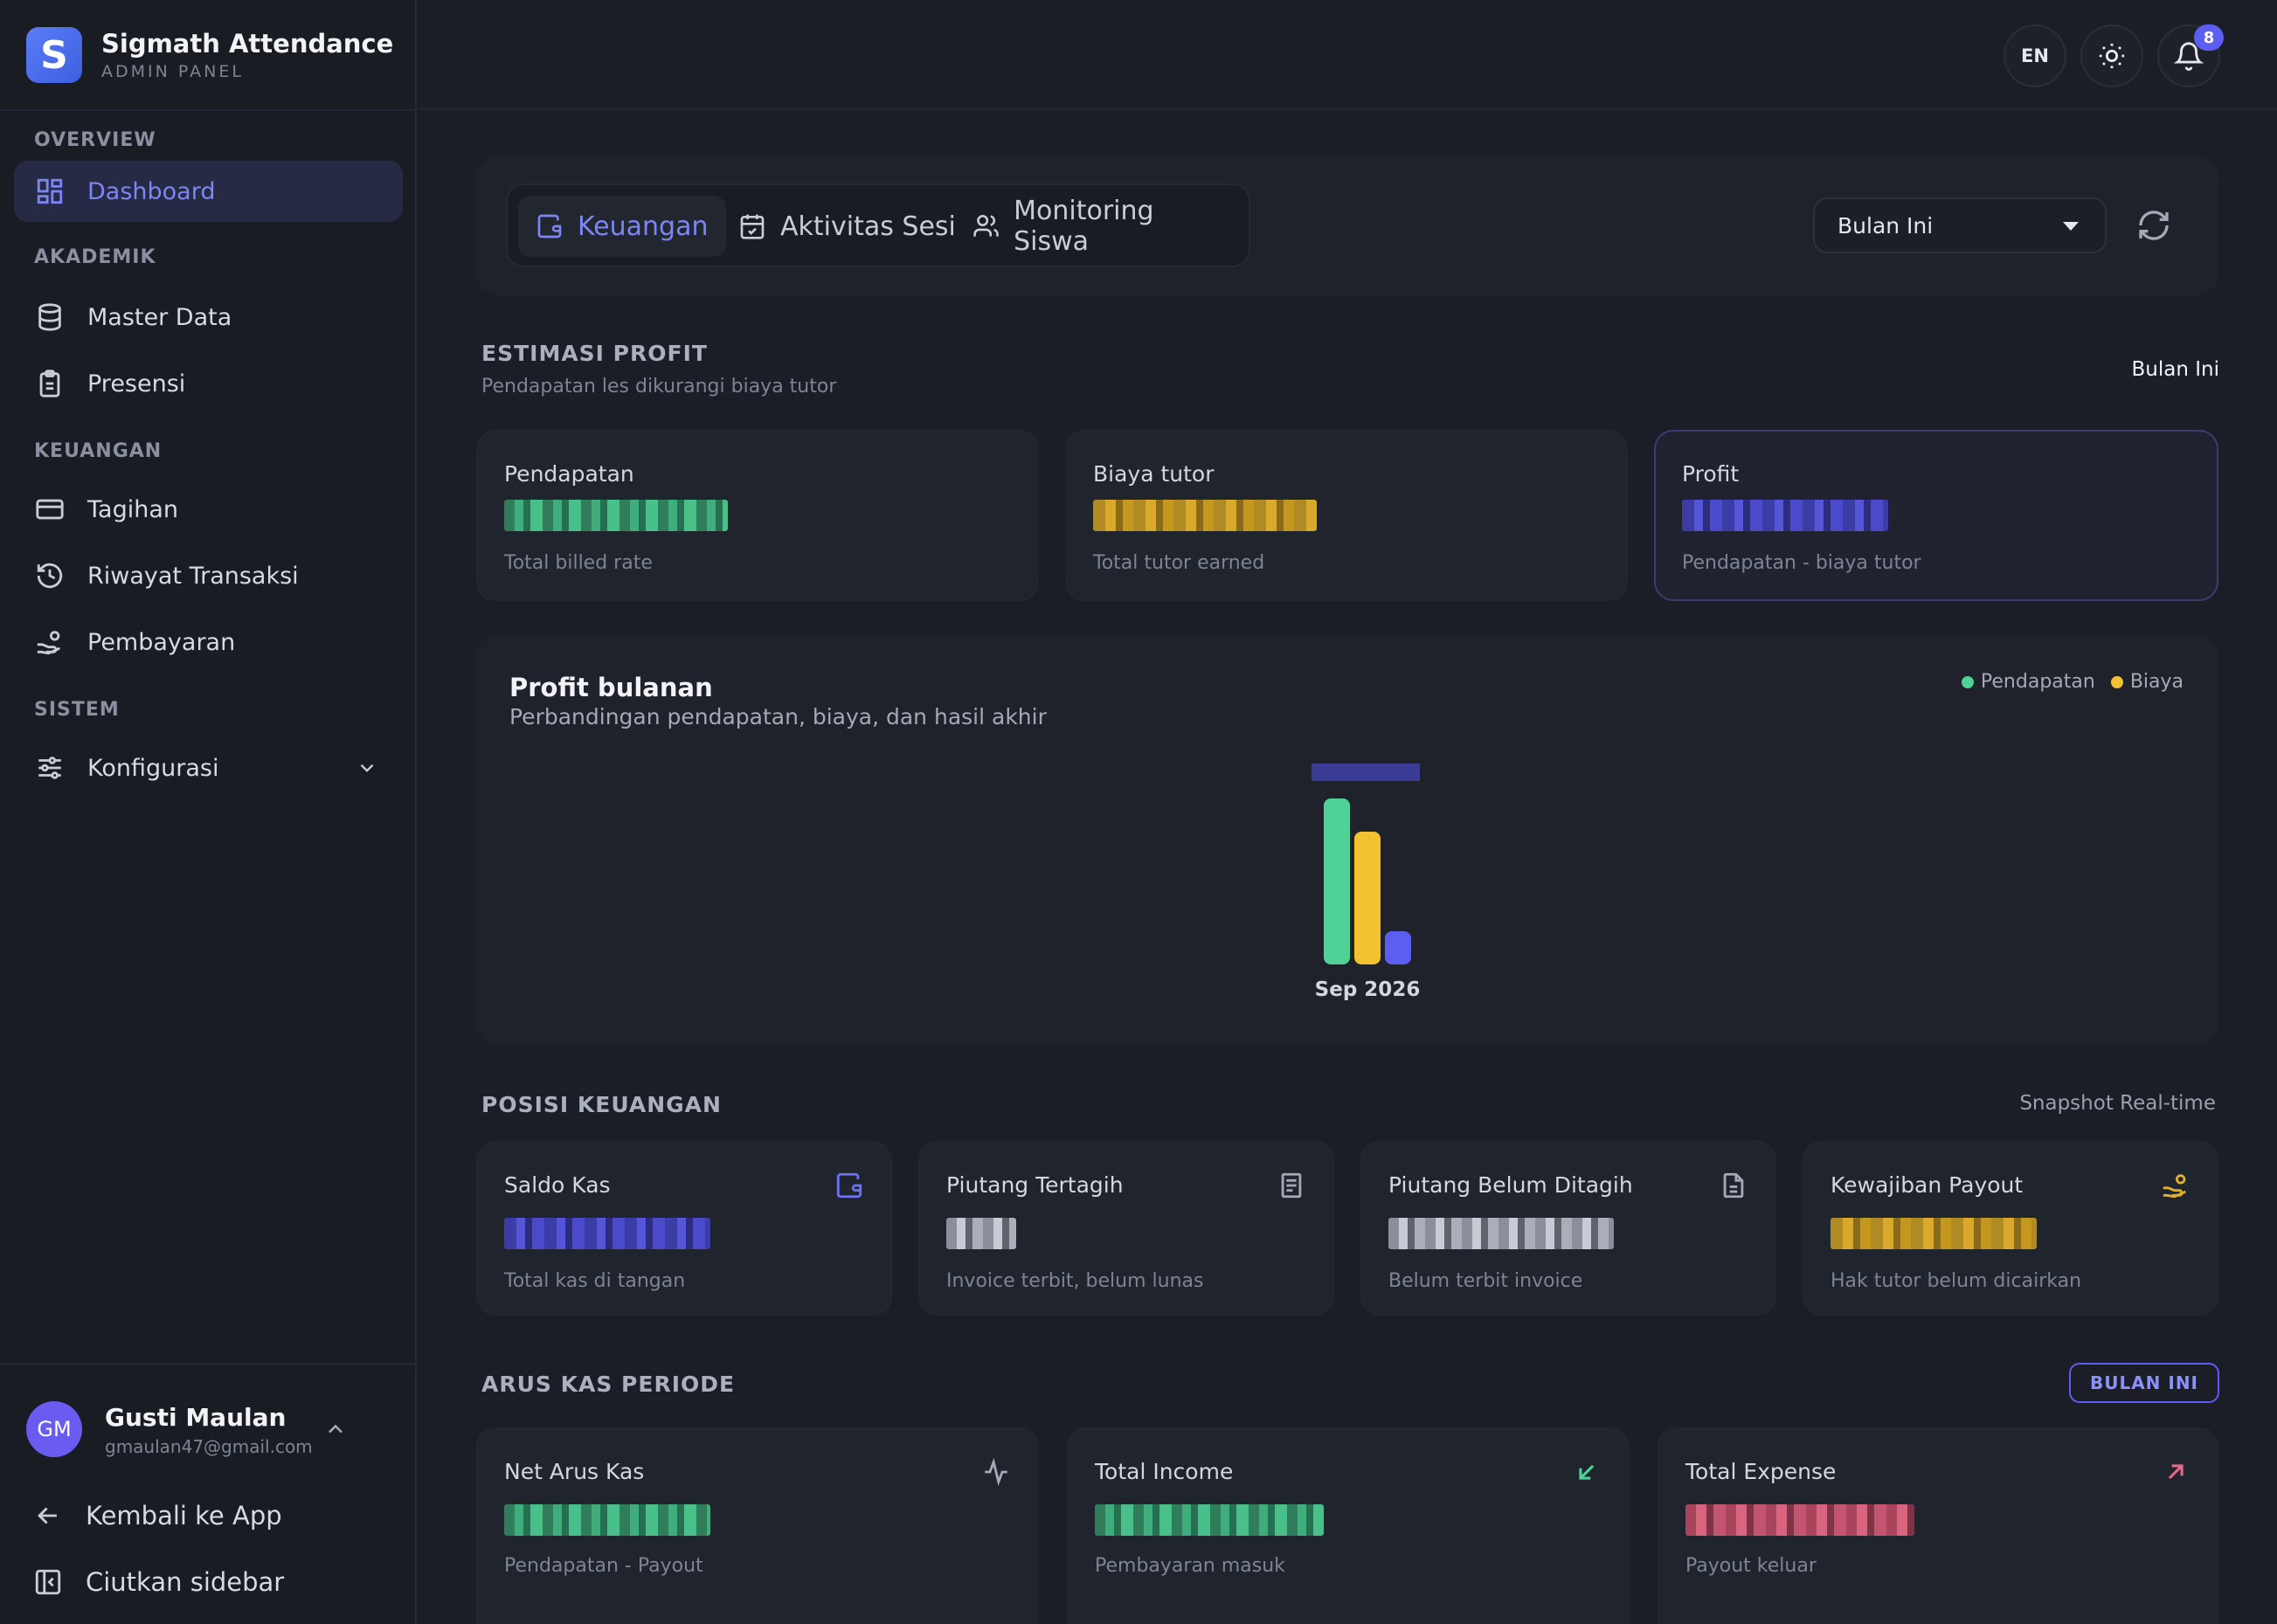 Image resolution: width=2277 pixels, height=1624 pixels. Describe the element at coordinates (50, 576) in the screenshot. I see `history-icon` at that location.